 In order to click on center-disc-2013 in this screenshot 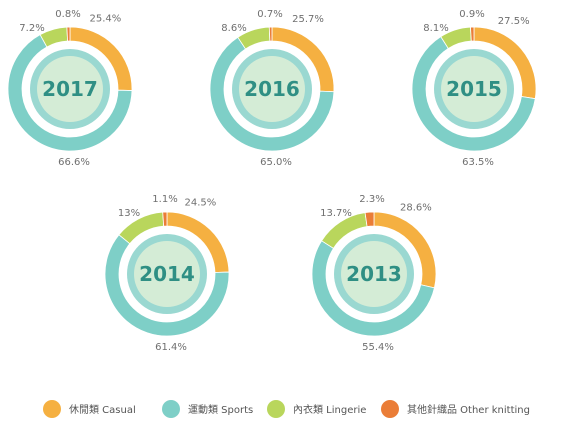, I will do `click(374, 274)`.